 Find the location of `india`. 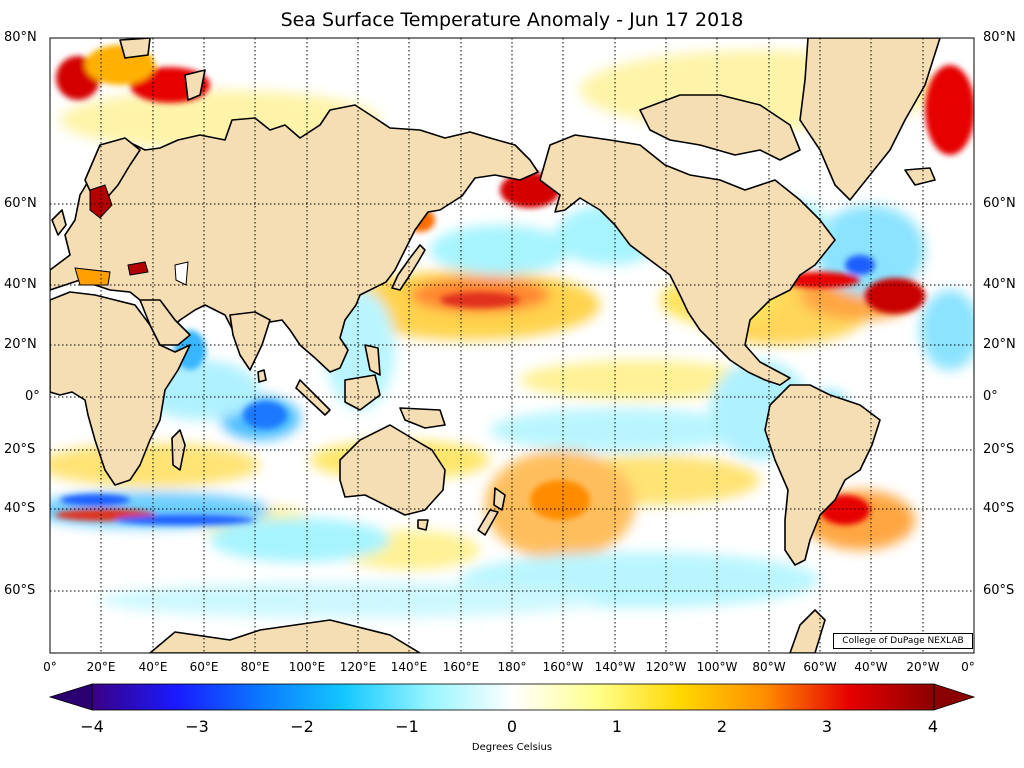

india is located at coordinates (250, 341).